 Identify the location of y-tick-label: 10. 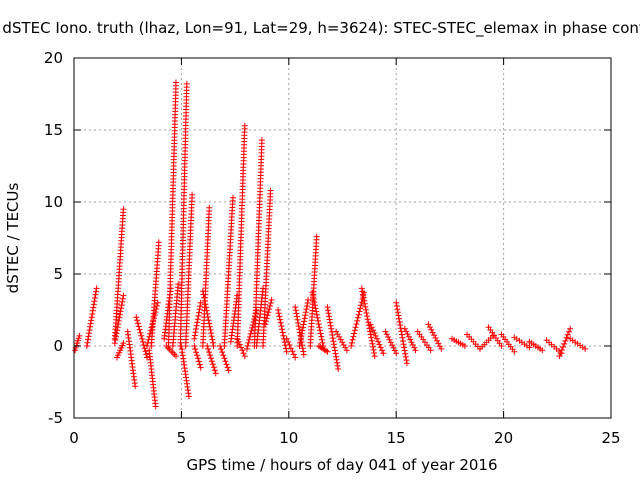
(53, 202).